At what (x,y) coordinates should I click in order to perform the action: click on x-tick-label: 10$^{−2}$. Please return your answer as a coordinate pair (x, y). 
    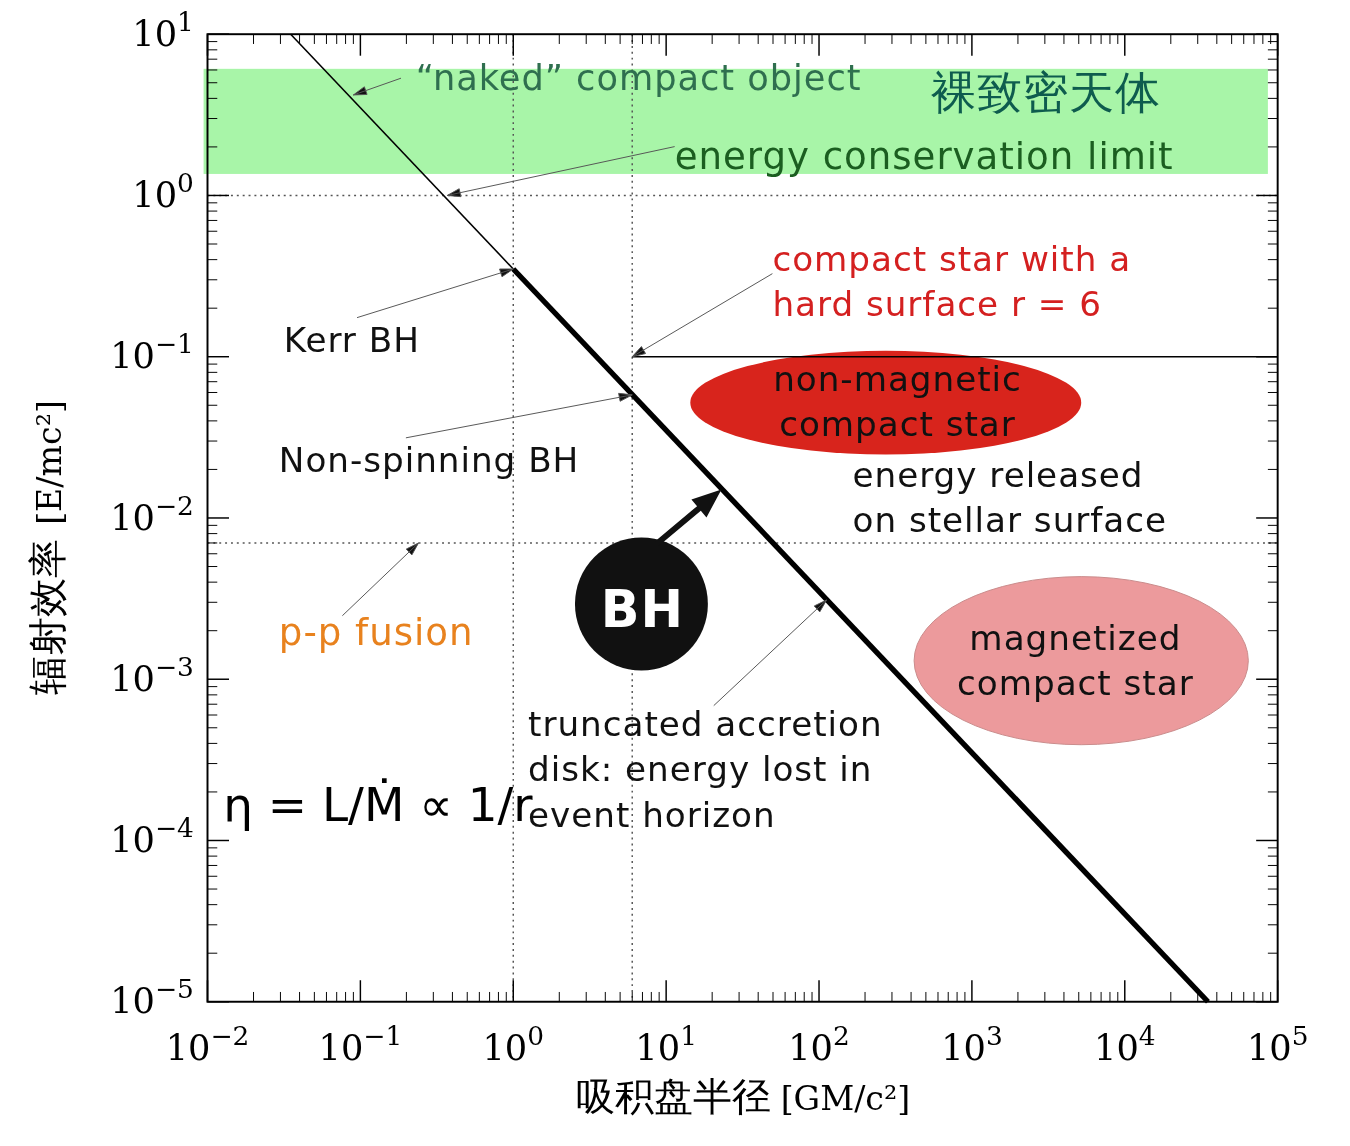
    Looking at the image, I should click on (207, 1045).